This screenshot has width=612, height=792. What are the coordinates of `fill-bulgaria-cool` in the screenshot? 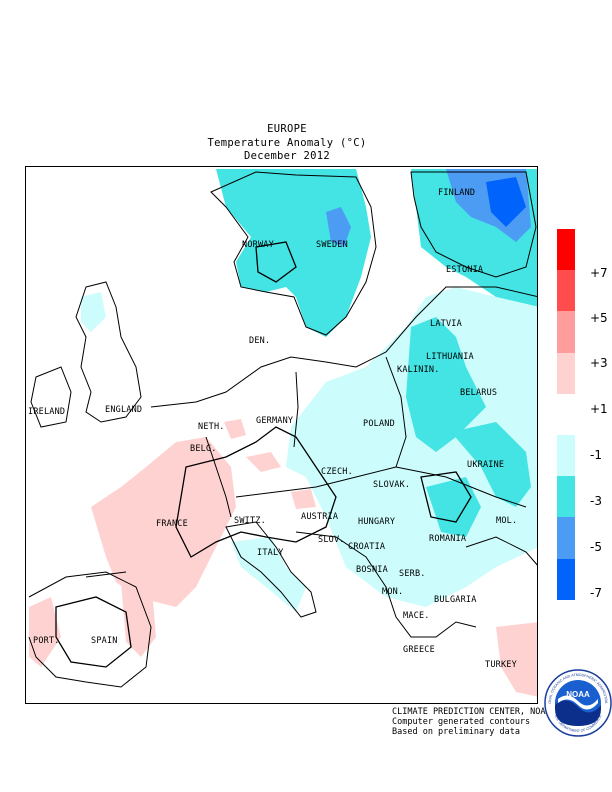 It's located at (426, 567).